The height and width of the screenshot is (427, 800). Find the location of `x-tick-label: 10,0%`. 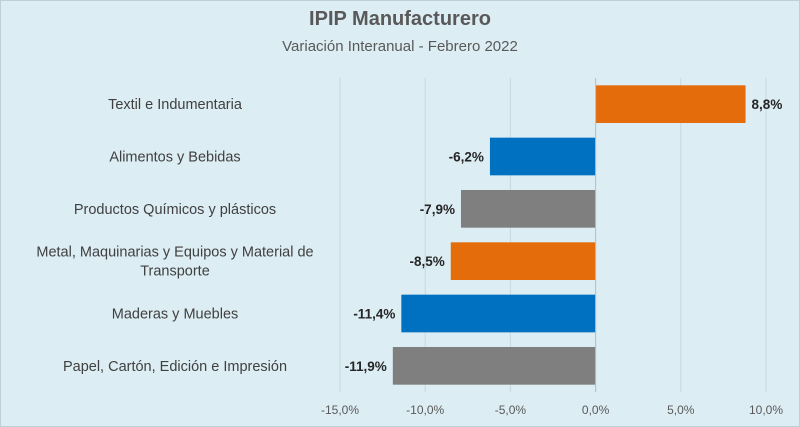

x-tick-label: 10,0% is located at coordinates (766, 410).